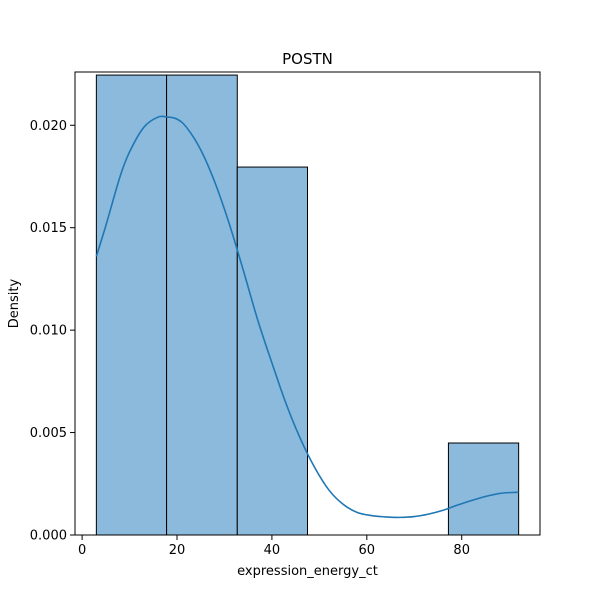 Image resolution: width=600 pixels, height=600 pixels. I want to click on y-tick-label: 0.005, so click(48, 433).